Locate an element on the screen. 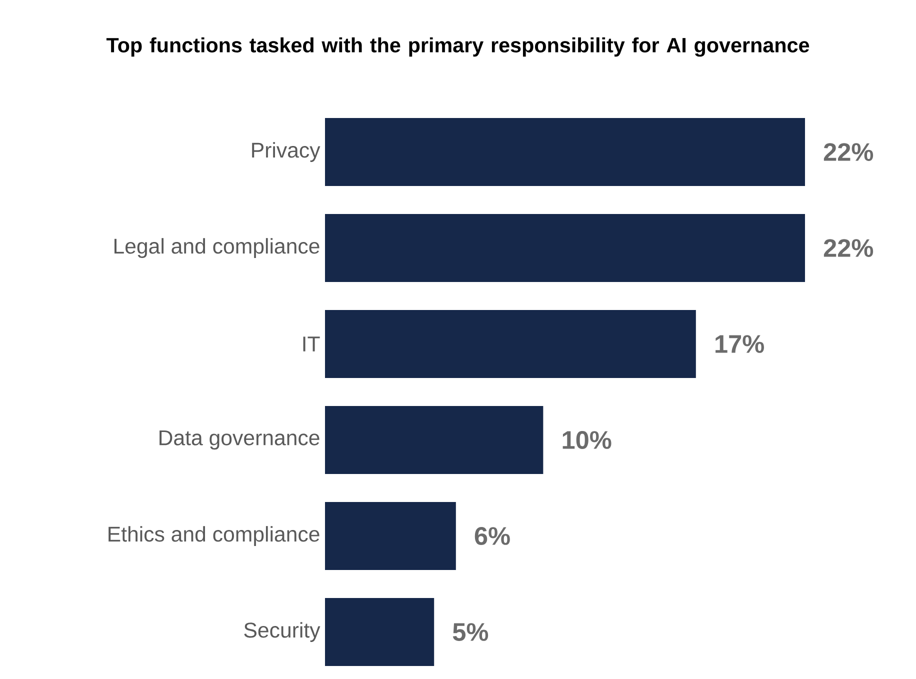 The height and width of the screenshot is (679, 916). y-tick-label: Privacy is located at coordinates (286, 152).